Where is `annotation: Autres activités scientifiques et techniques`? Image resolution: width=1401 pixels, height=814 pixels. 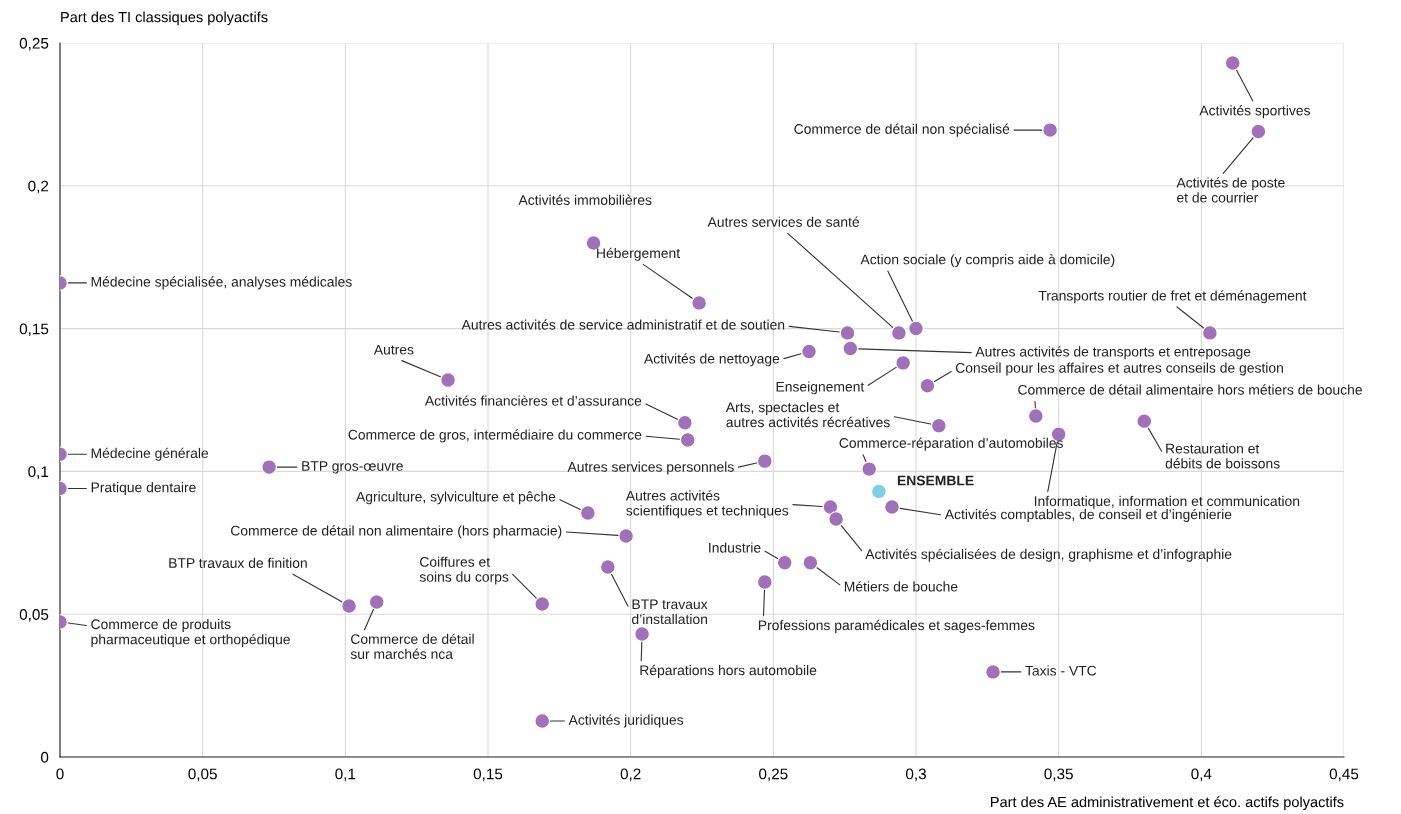 annotation: Autres activités scientifiques et techniques is located at coordinates (707, 504).